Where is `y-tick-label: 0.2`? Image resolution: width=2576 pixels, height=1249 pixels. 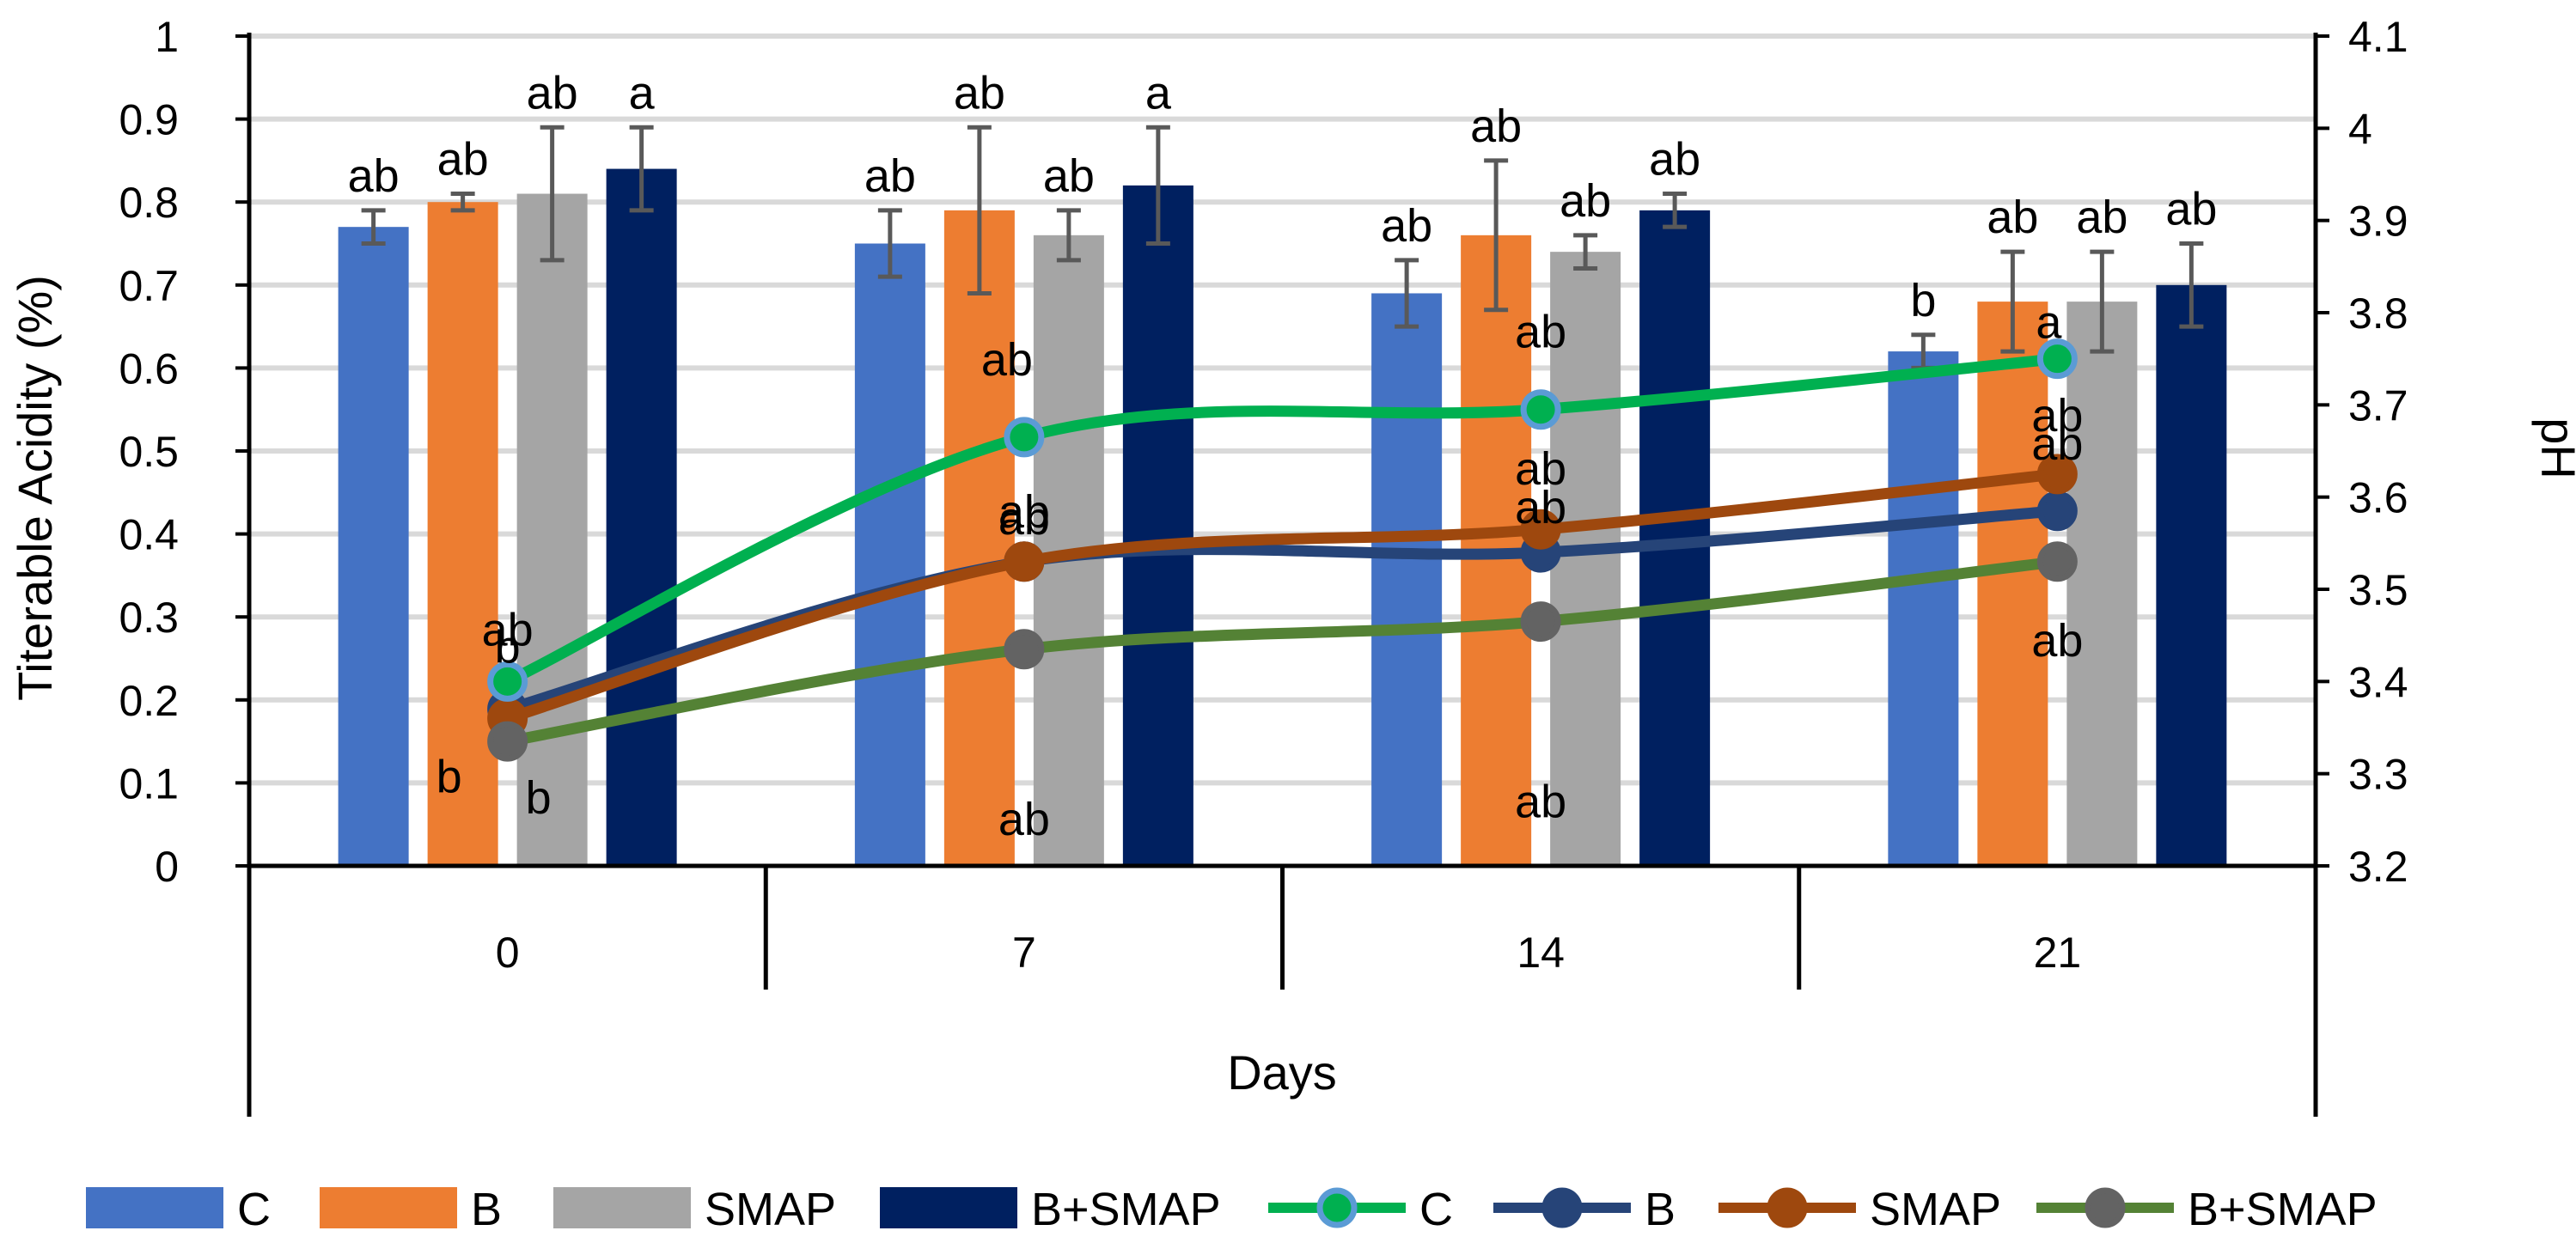
y-tick-label: 0.2 is located at coordinates (149, 701).